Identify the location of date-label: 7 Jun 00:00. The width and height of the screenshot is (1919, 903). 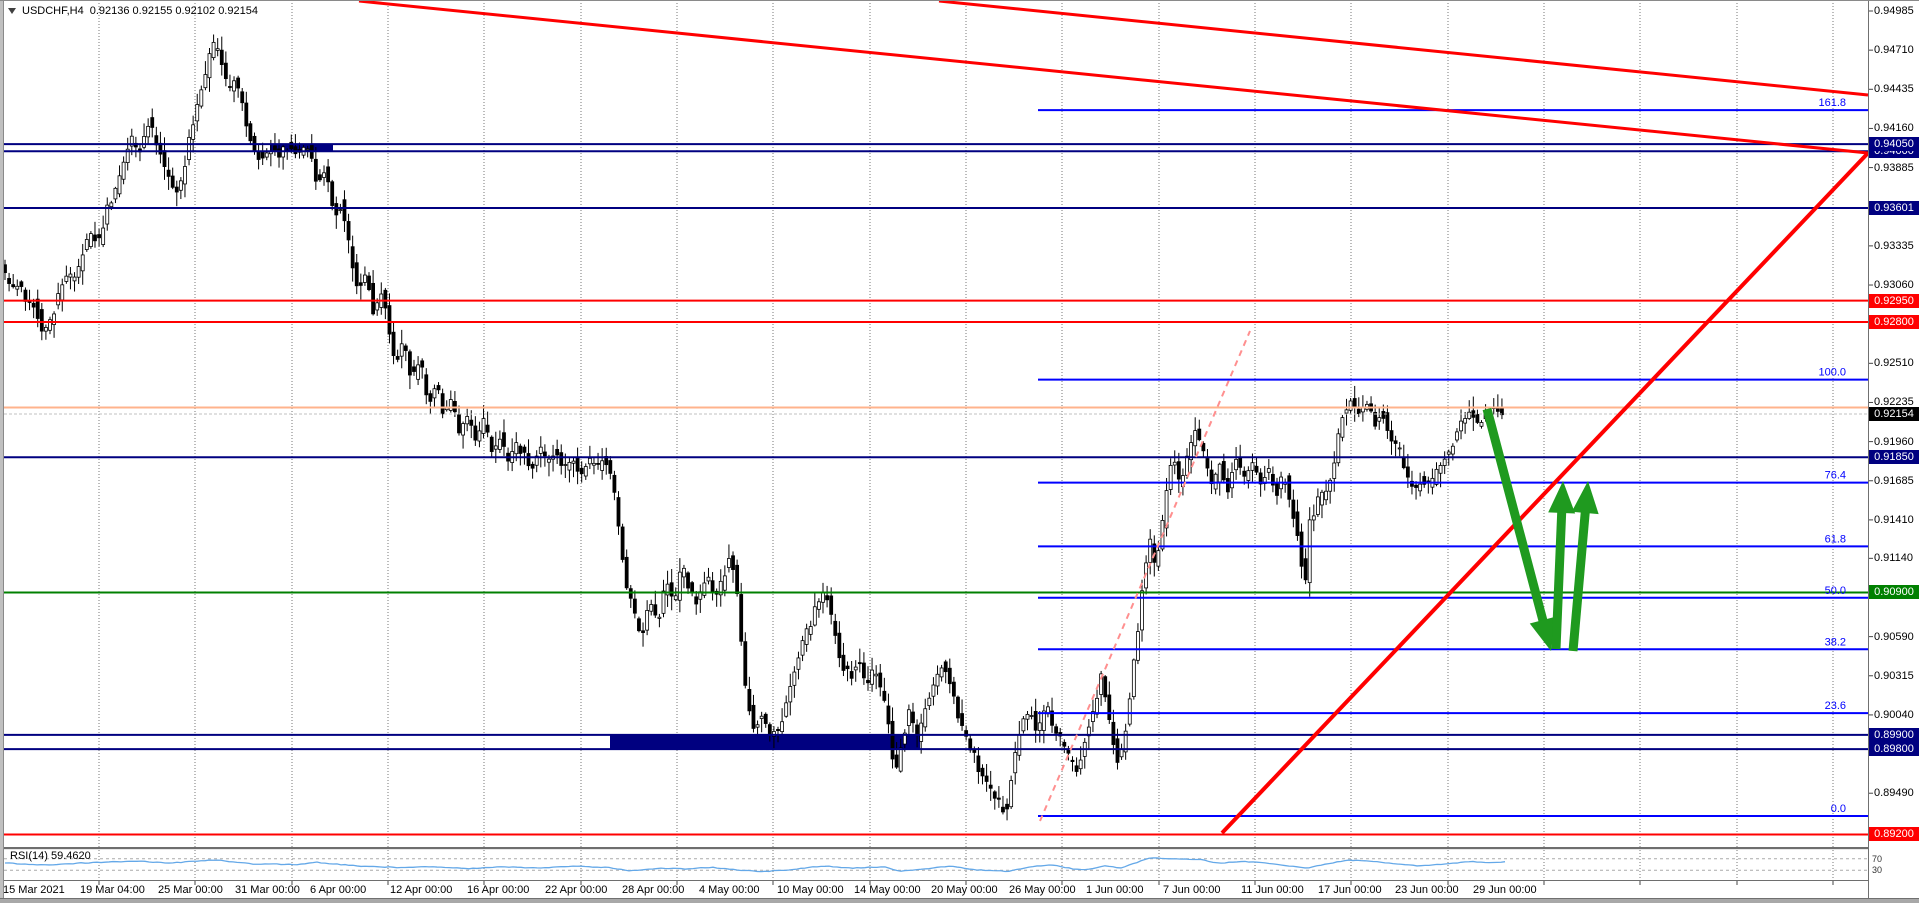
(1192, 890).